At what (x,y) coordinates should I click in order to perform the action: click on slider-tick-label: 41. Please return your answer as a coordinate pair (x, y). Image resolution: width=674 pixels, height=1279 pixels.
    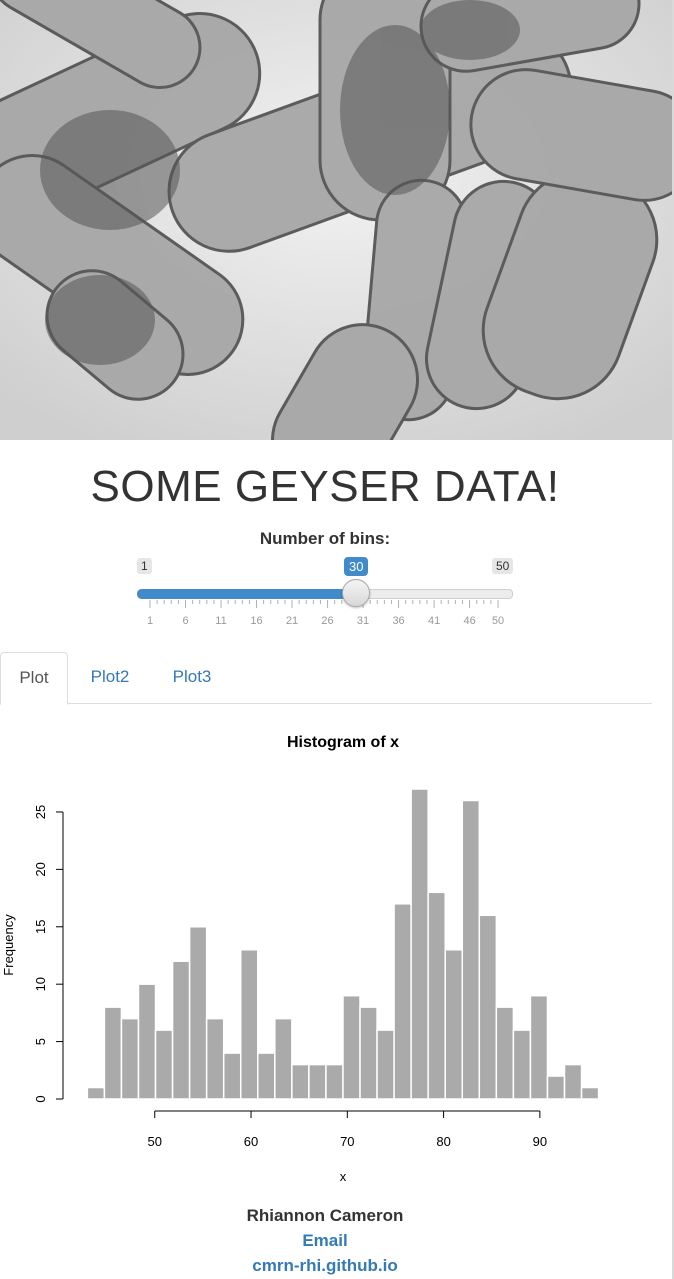
    Looking at the image, I should click on (434, 620).